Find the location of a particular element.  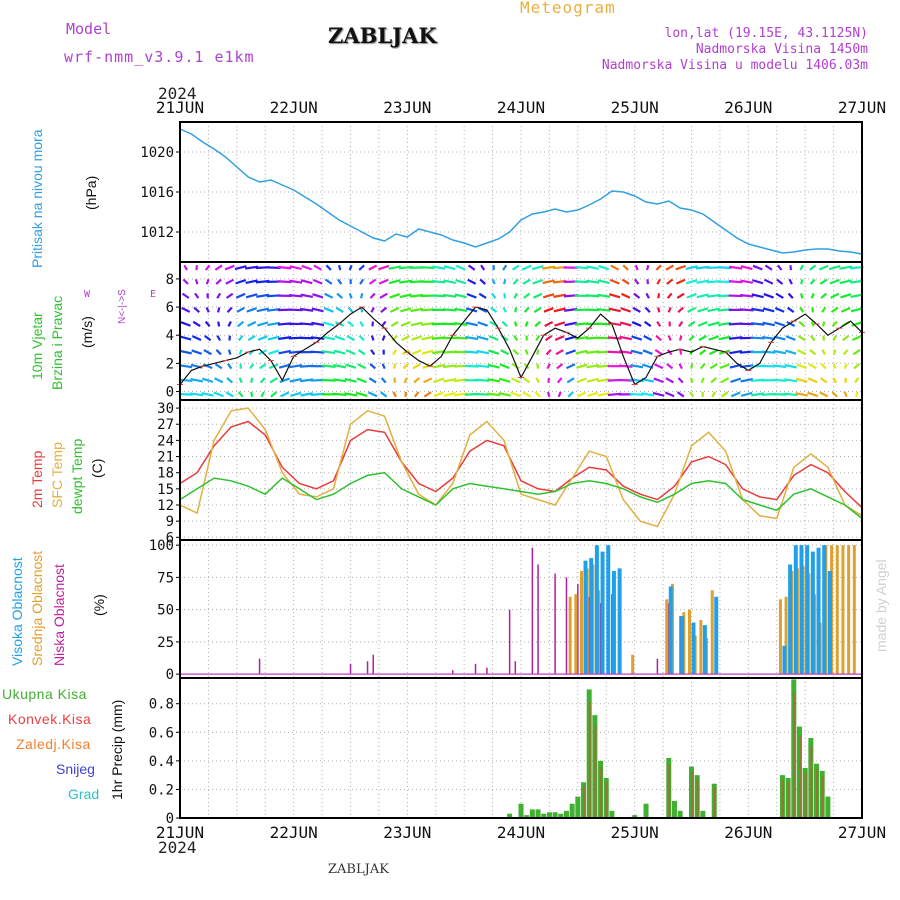

footer-station: ZABLJAK is located at coordinates (358, 869).